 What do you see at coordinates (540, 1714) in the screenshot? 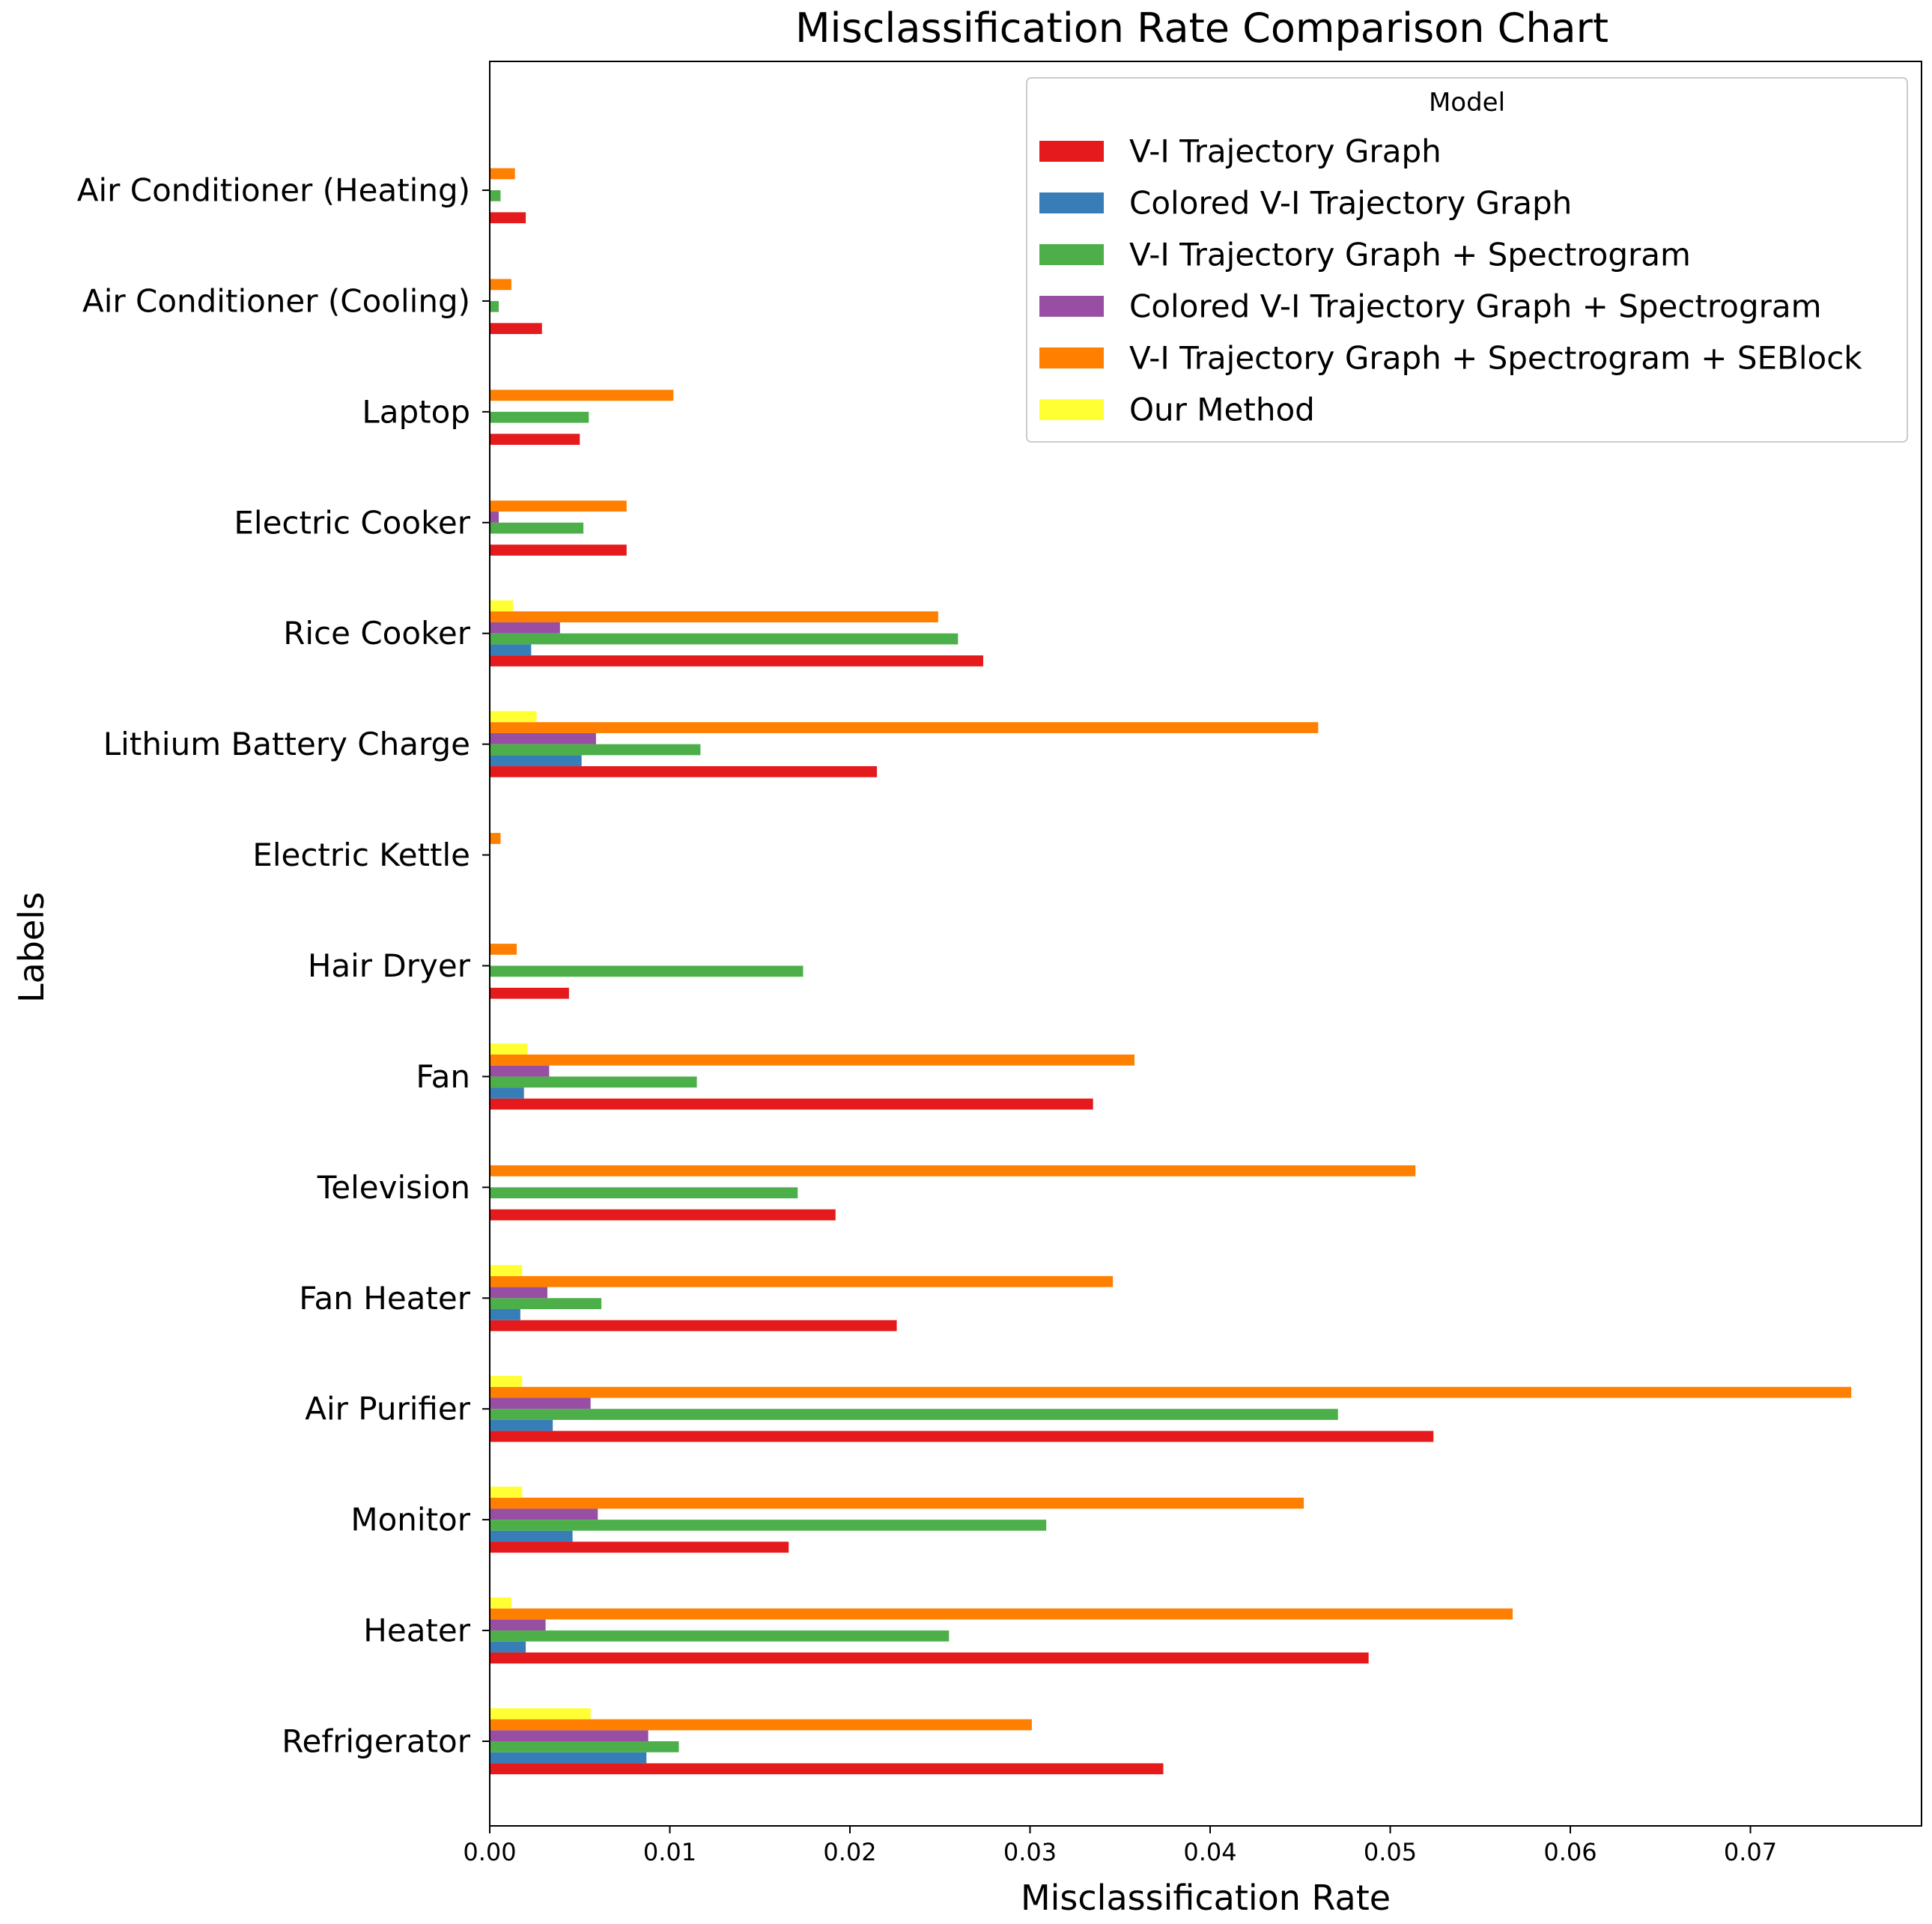
I see `bar-our-method-refrigerator` at bounding box center [540, 1714].